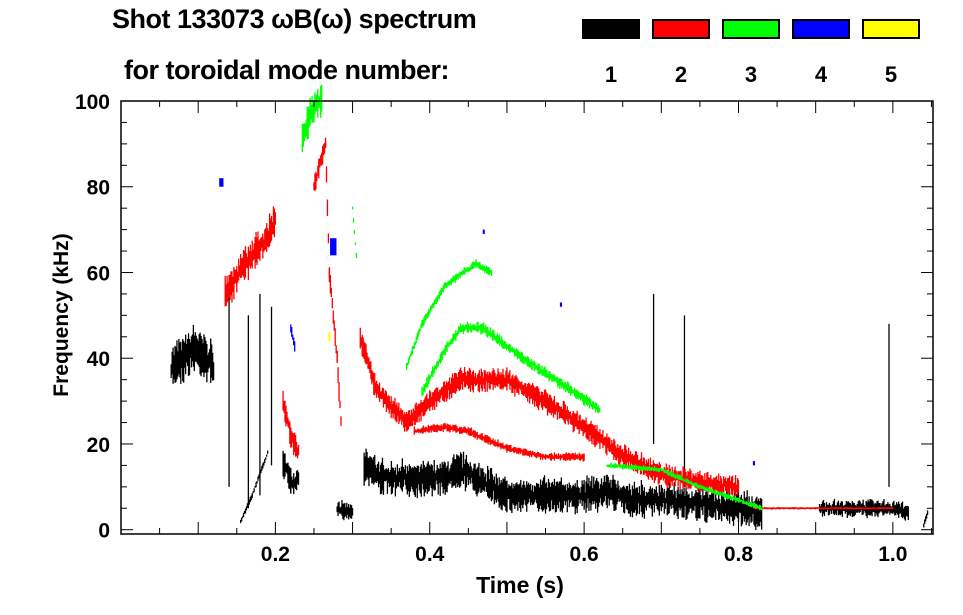 The height and width of the screenshot is (615, 963). Describe the element at coordinates (430, 554) in the screenshot. I see `x-tick-label: 0.4` at that location.